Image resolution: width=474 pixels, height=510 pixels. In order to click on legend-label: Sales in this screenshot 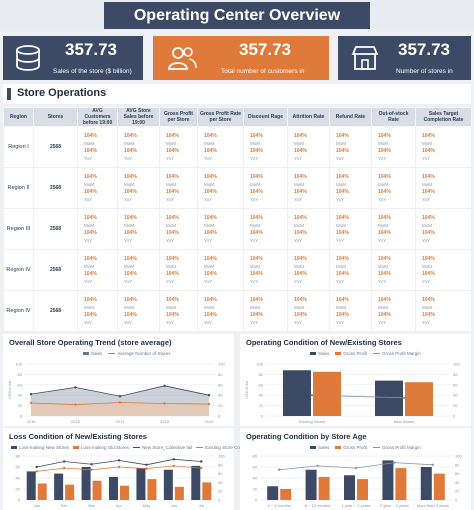, I will do `click(97, 353)`.